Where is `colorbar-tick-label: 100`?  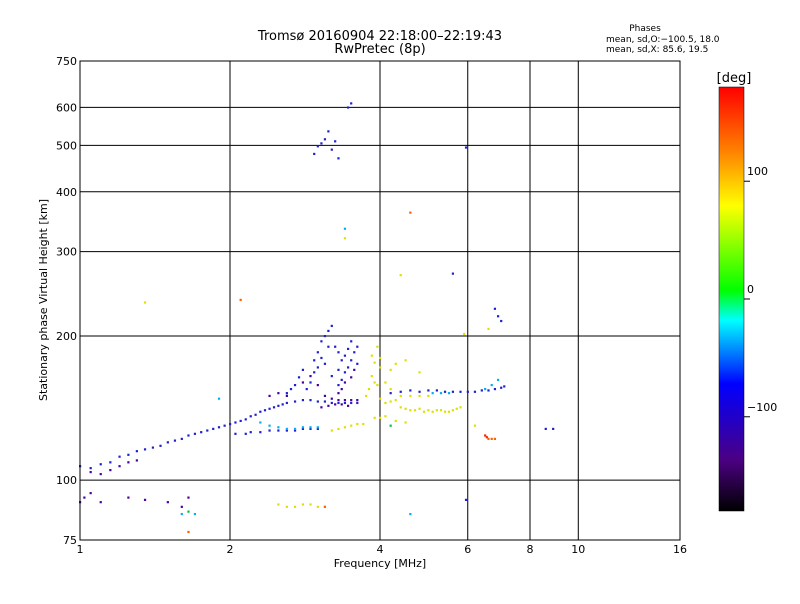
colorbar-tick-label: 100 is located at coordinates (757, 171).